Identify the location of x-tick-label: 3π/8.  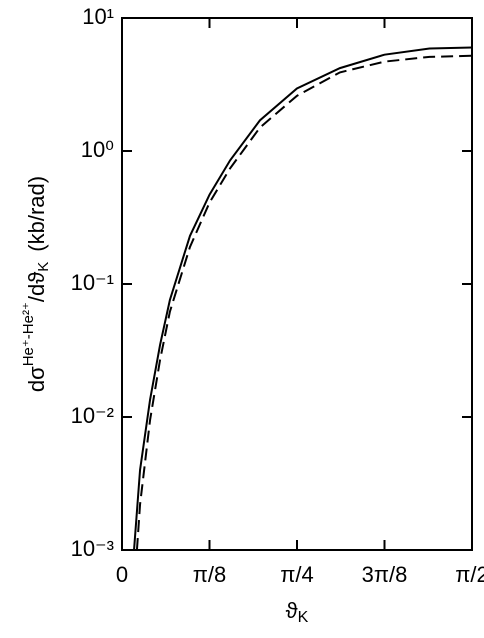
(385, 574).